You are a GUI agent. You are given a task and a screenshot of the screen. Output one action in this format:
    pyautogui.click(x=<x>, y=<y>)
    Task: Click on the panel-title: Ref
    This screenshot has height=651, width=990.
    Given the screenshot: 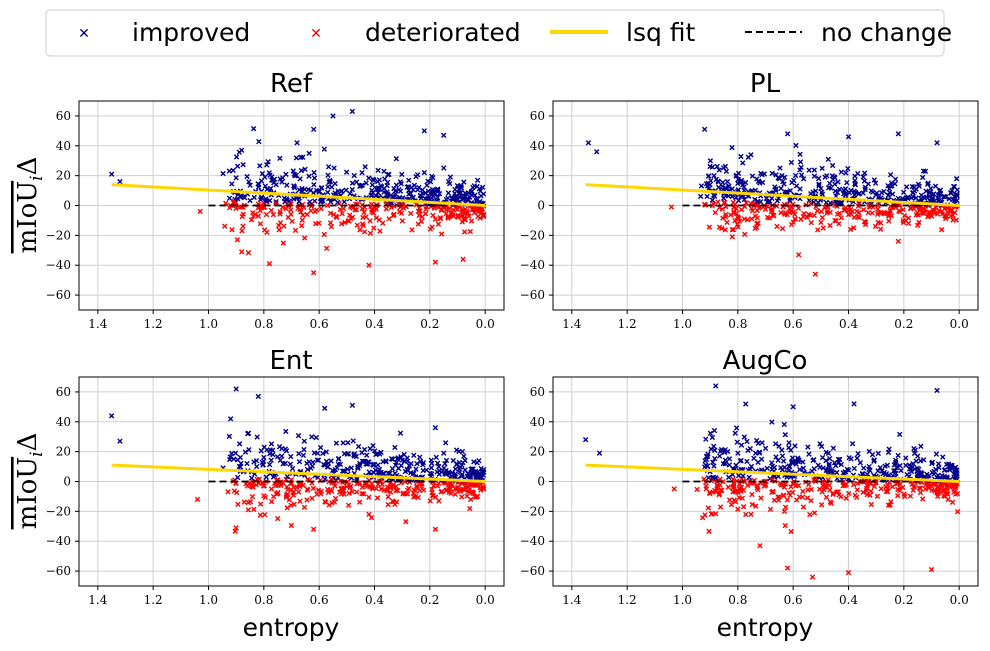 What is the action you would take?
    pyautogui.click(x=291, y=84)
    